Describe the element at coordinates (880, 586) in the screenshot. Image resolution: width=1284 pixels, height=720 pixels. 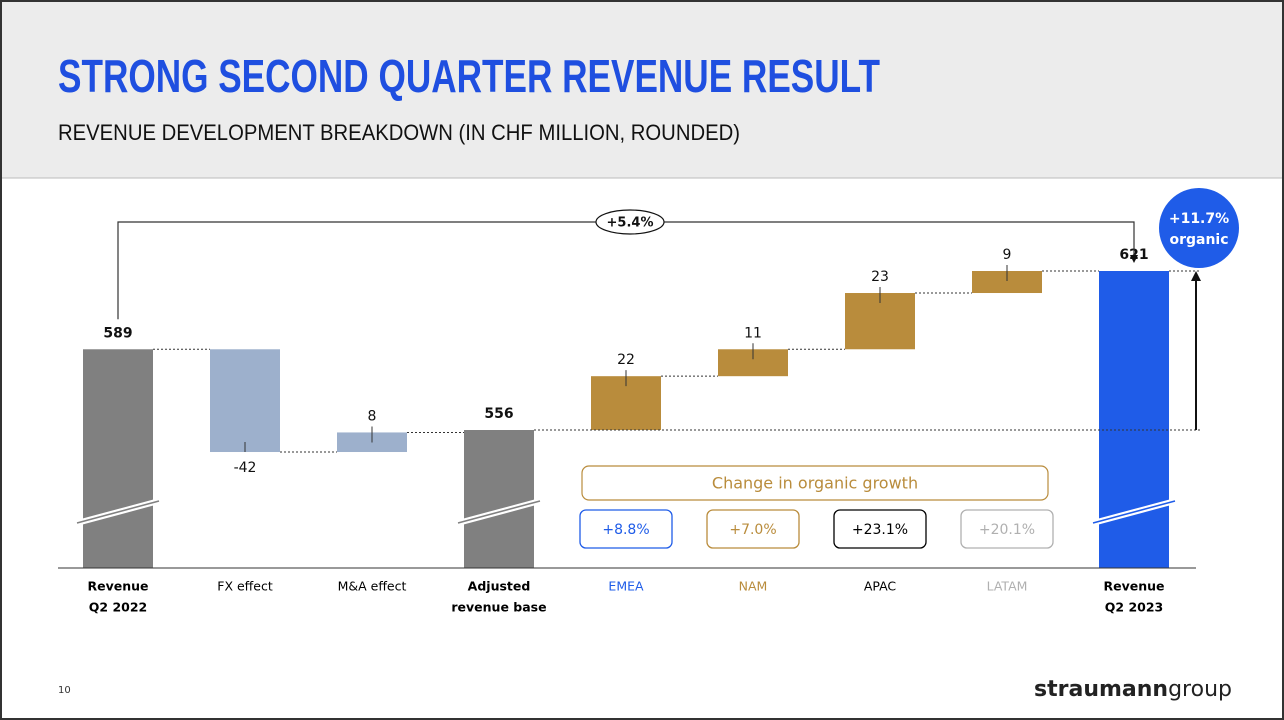
I see `category-label: APAC` at that location.